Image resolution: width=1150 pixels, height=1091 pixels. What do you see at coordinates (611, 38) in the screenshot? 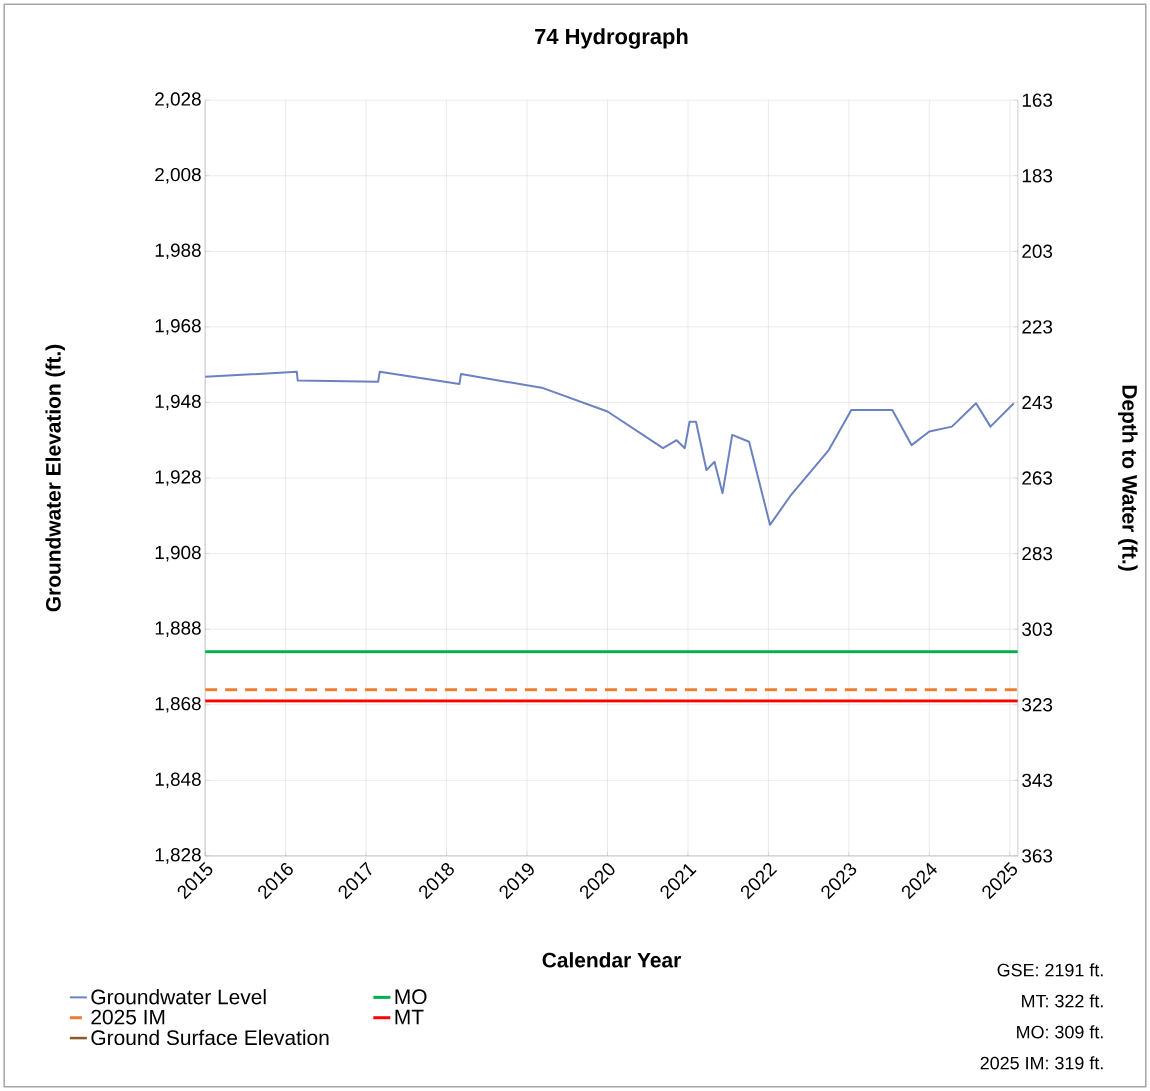
I see `chart-title: 74 Hydrograph` at bounding box center [611, 38].